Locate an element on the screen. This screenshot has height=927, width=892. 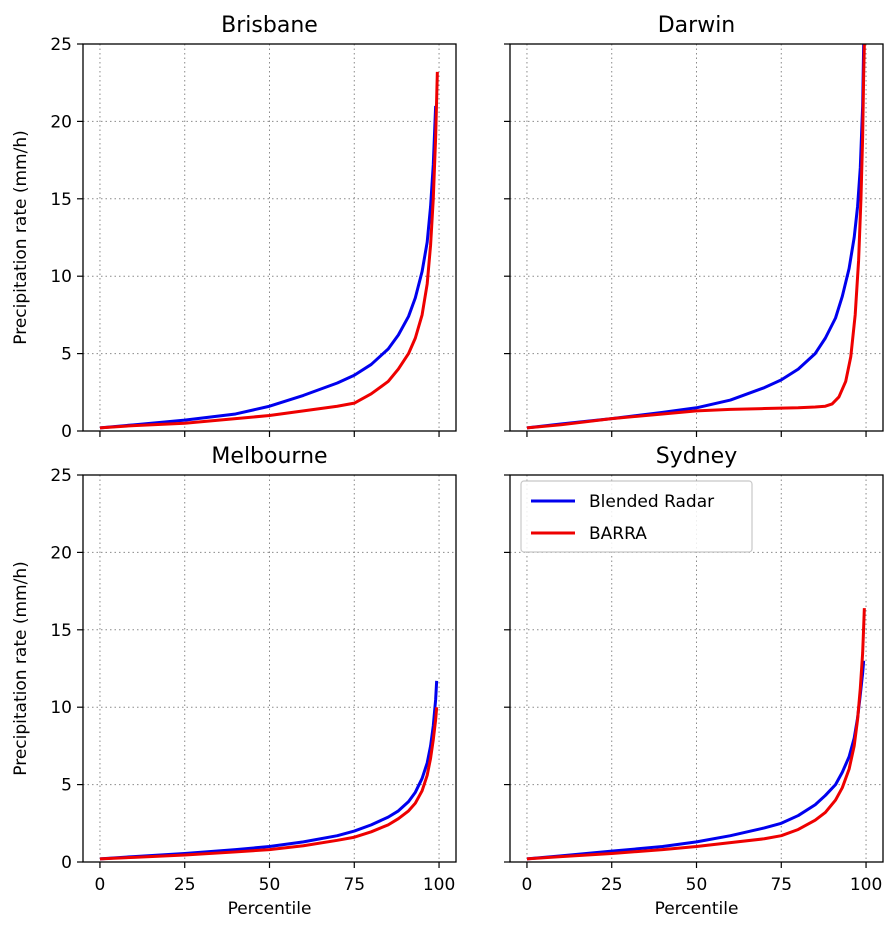
panel-title: Darwin is located at coordinates (697, 25).